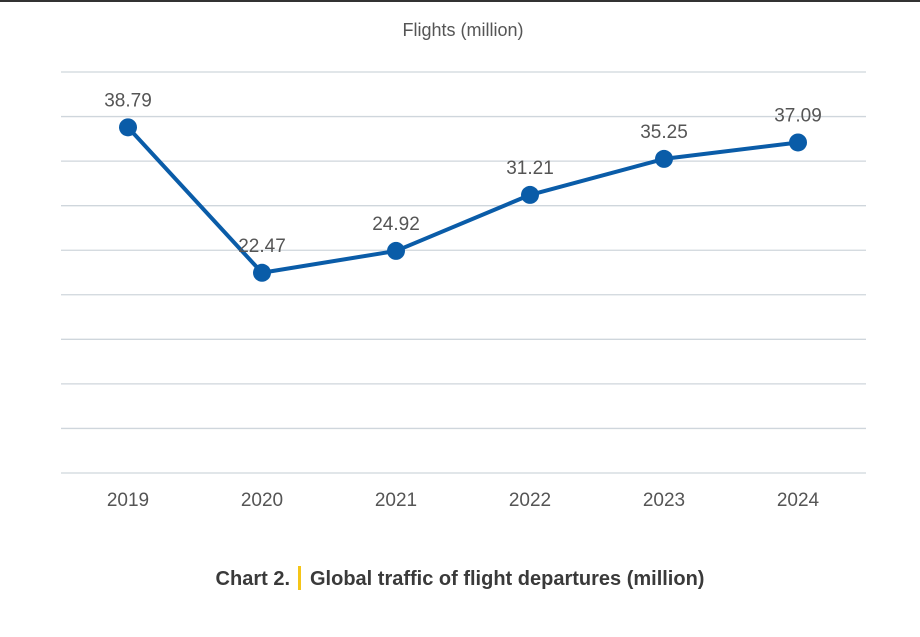 The height and width of the screenshot is (637, 920). What do you see at coordinates (798, 115) in the screenshot?
I see `data-label: 37.09` at bounding box center [798, 115].